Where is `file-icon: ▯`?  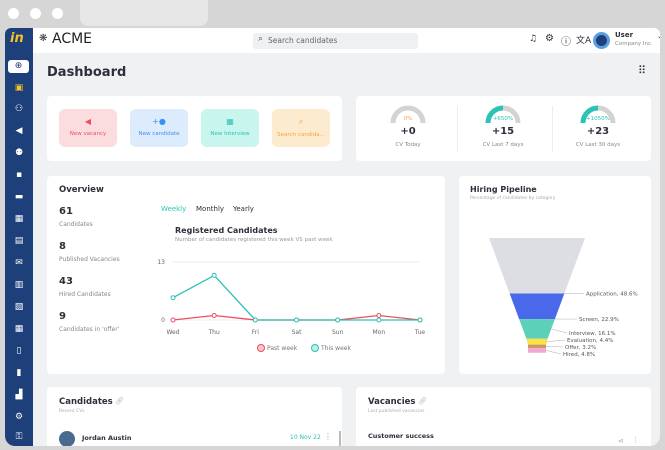
file-icon: ▯ is located at coordinates (19, 351).